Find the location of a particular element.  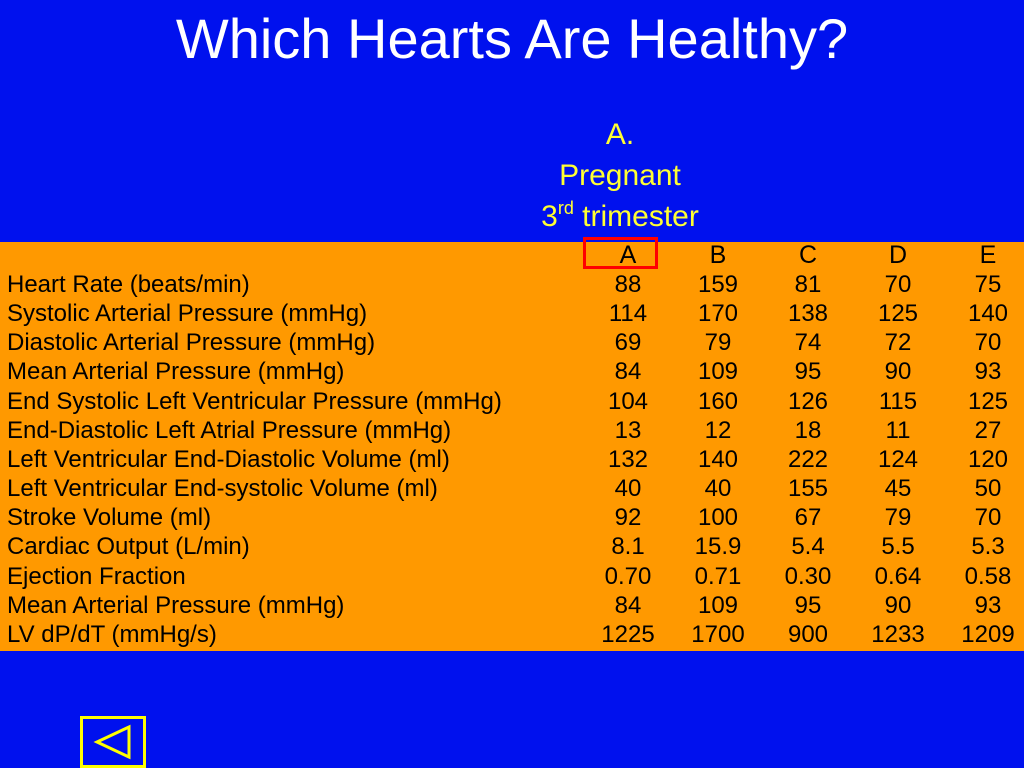

table-cell: 75 is located at coordinates (988, 284).